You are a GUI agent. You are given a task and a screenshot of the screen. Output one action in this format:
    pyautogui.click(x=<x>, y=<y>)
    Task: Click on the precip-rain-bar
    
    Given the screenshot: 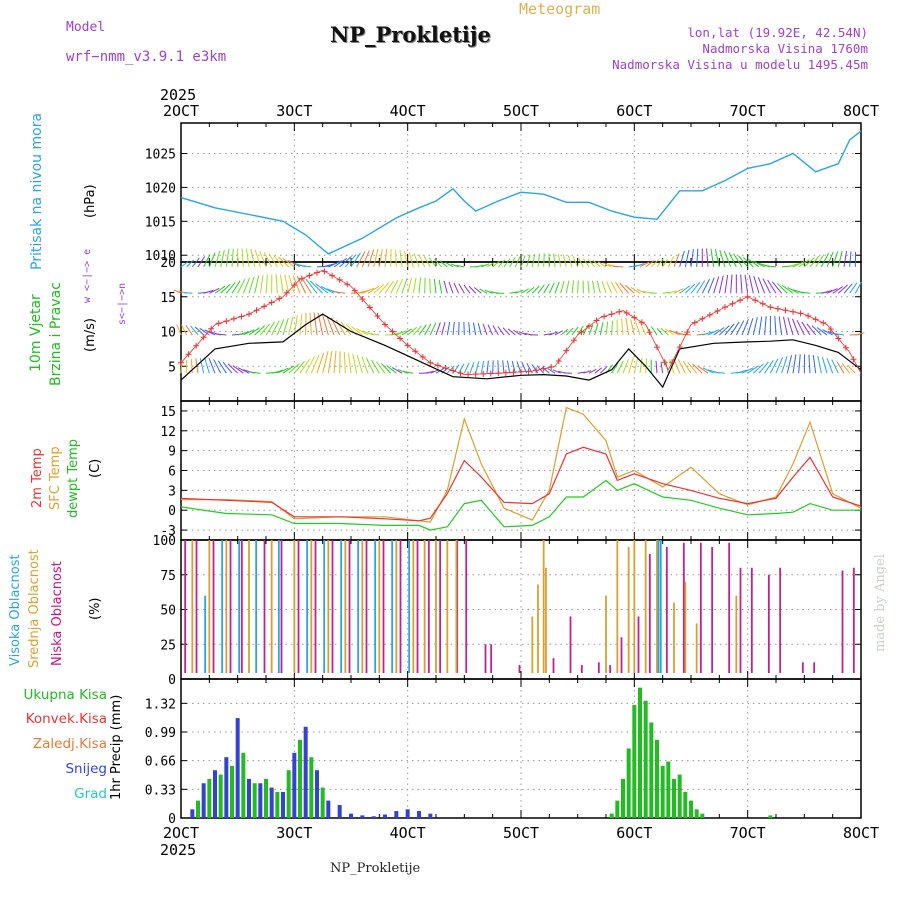 What is the action you would take?
    pyautogui.click(x=266, y=798)
    